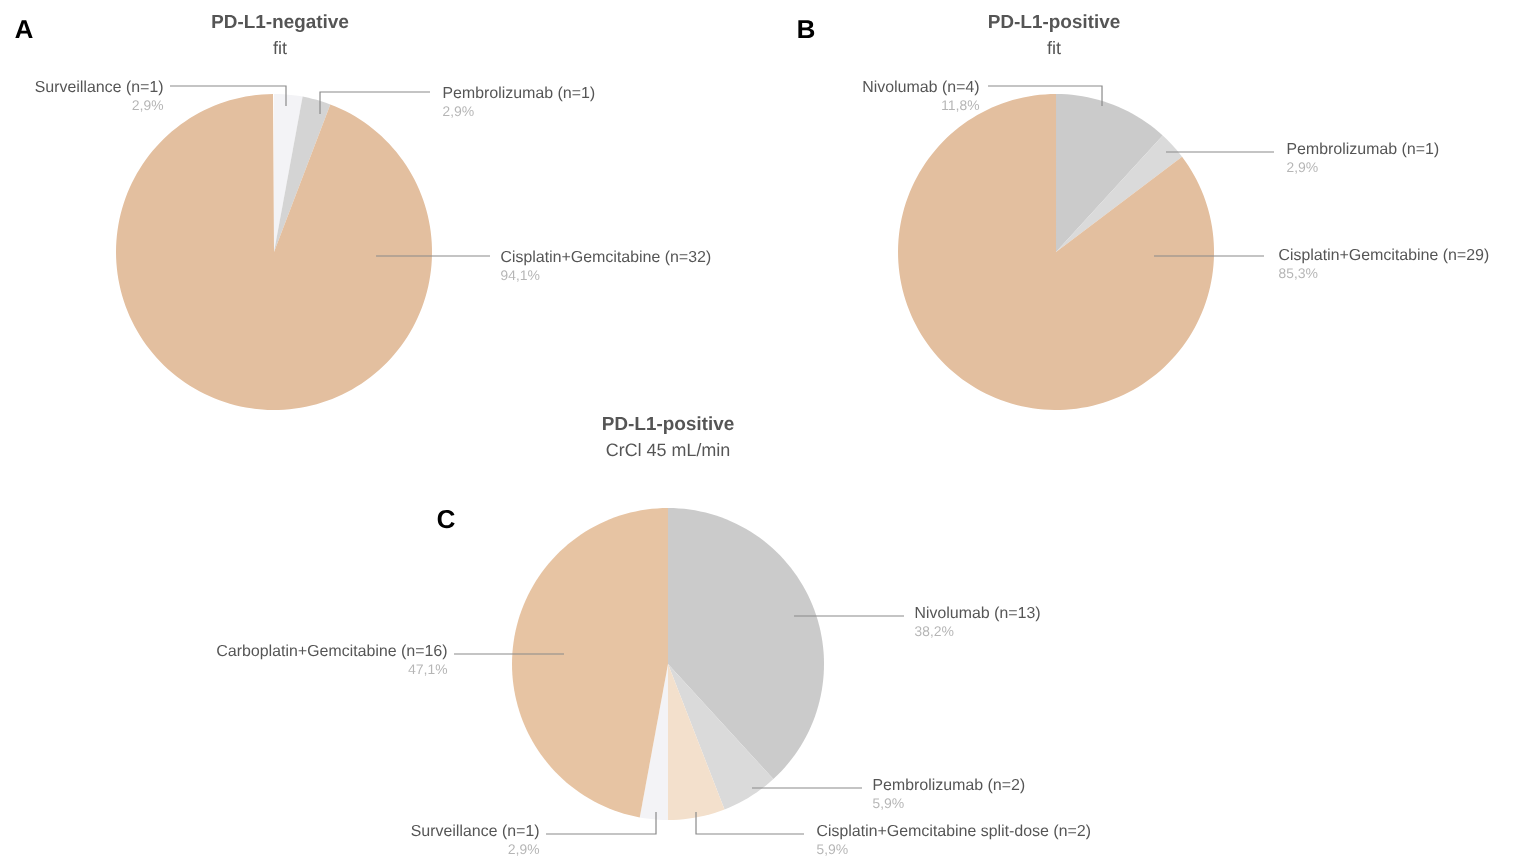 Image resolution: width=1538 pixels, height=866 pixels. I want to click on text: B, so click(806, 29).